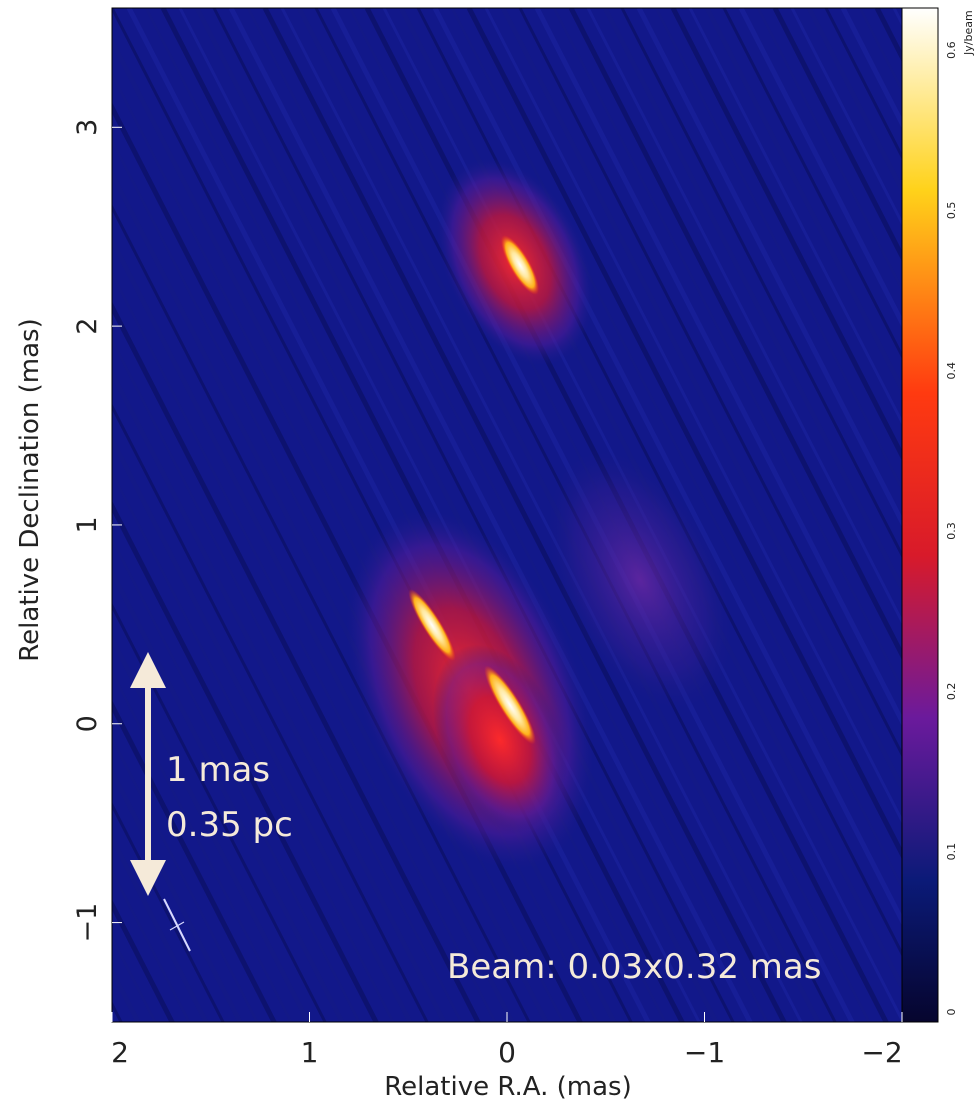  Describe the element at coordinates (951, 531) in the screenshot. I see `colorbar-tick-label: 0.3` at that location.